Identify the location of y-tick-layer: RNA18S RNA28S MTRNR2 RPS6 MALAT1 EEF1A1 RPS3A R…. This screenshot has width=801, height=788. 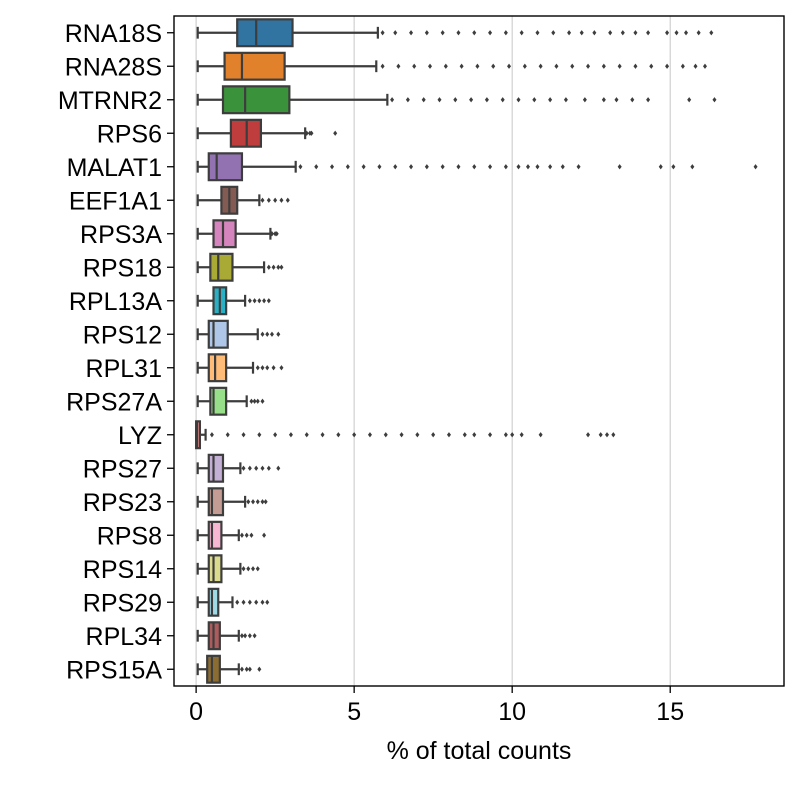
(116, 352).